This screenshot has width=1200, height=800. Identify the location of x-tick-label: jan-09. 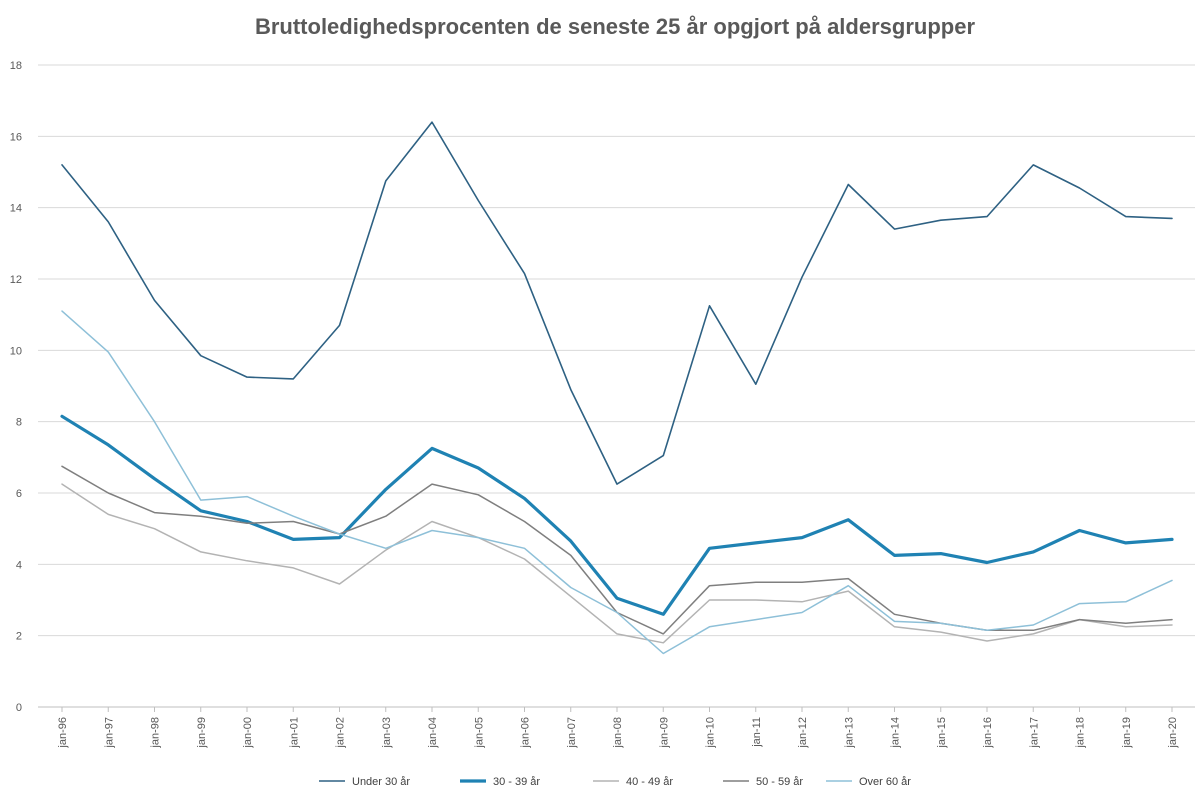
(664, 733).